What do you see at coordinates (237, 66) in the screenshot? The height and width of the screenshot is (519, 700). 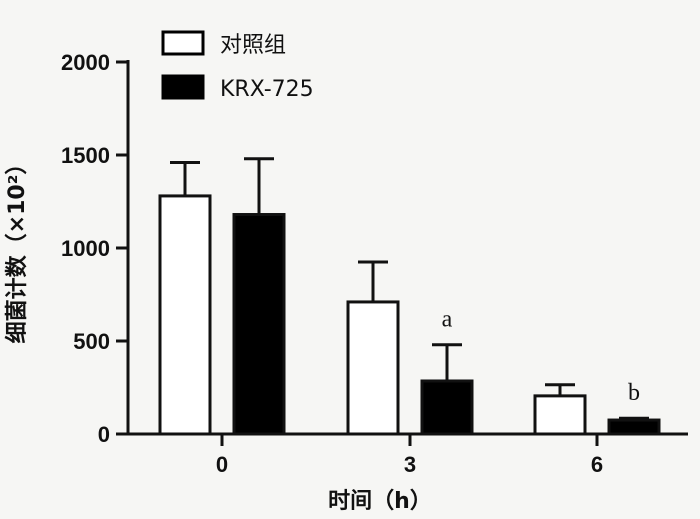 I see `legend: 对照组 KRX-725` at bounding box center [237, 66].